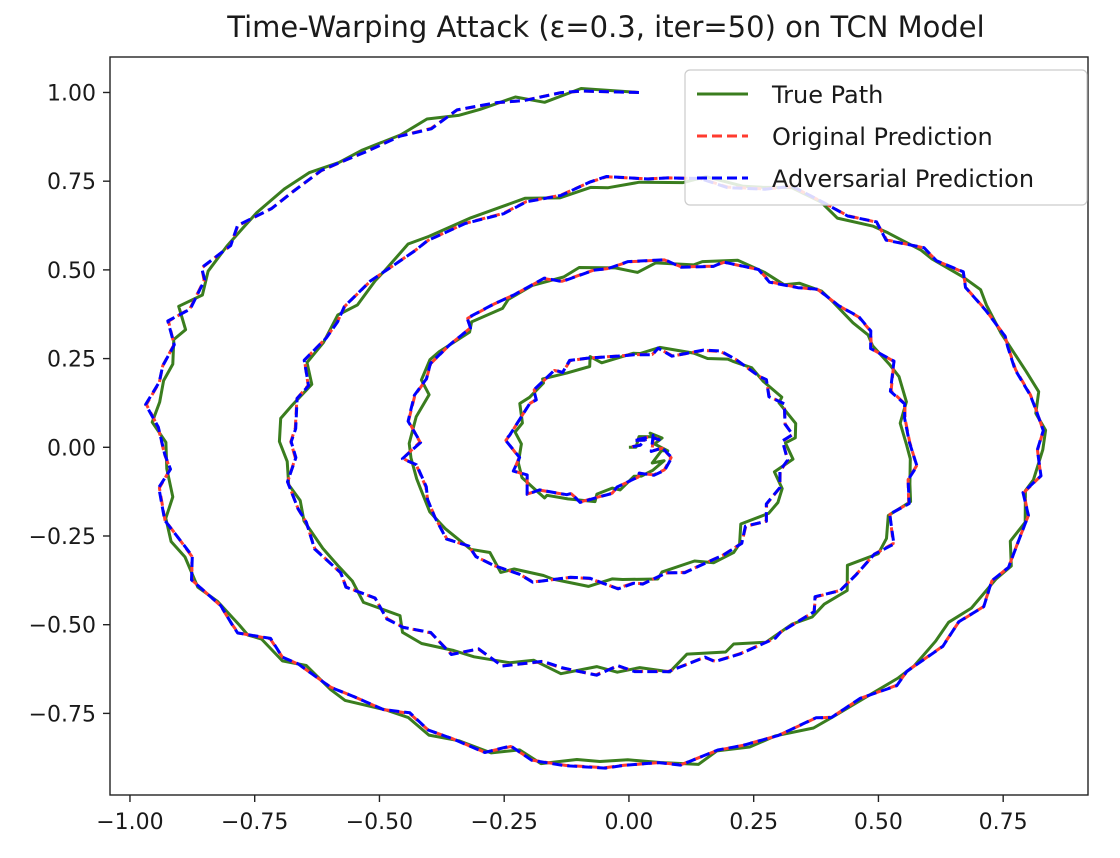  I want to click on x-tick-label: −0.50, so click(379, 822).